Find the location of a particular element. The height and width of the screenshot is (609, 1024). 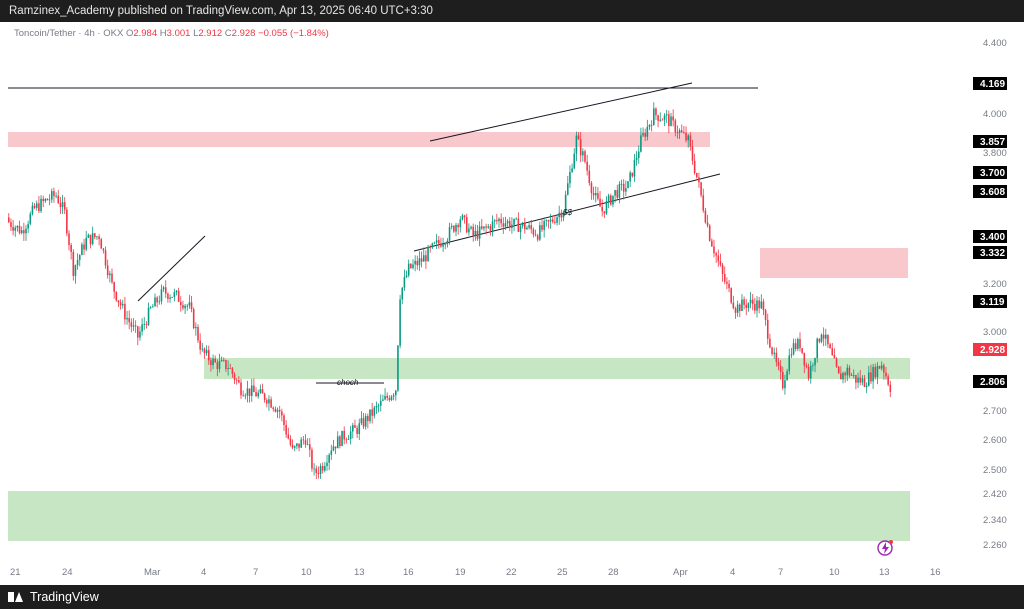

x-tick: 10 is located at coordinates (306, 572).